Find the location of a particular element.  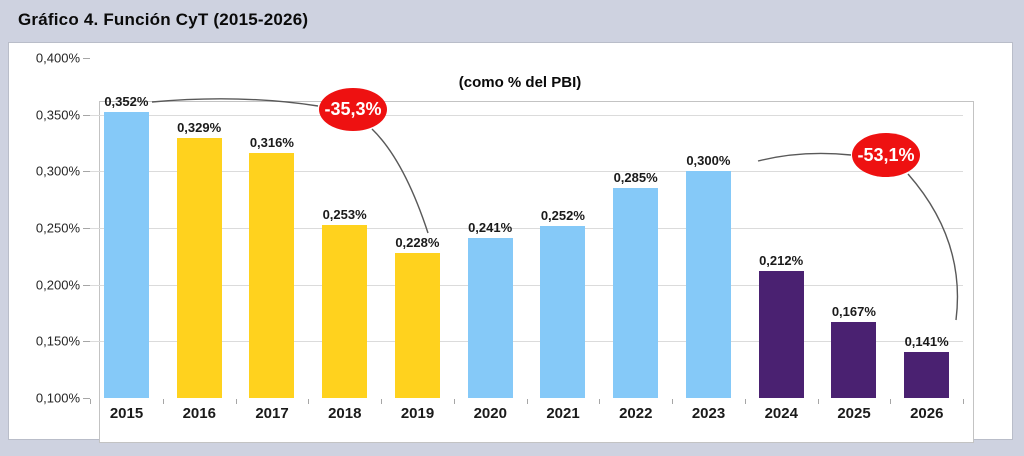

callout-drop-2015-2019: -35,3% is located at coordinates (353, 109).